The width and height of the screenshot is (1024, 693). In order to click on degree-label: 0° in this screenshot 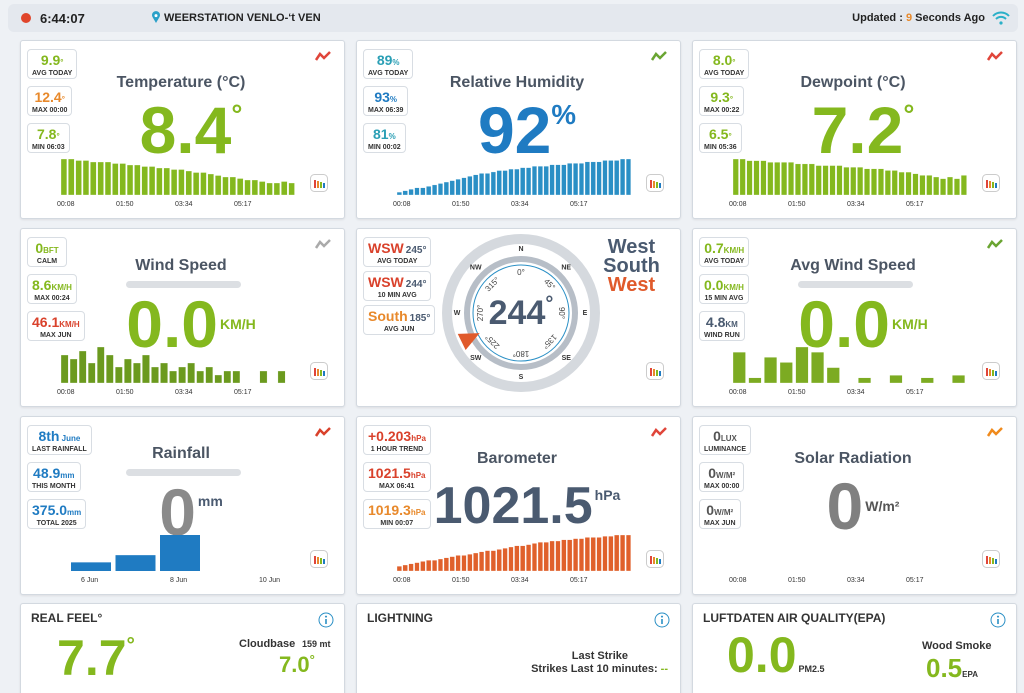, I will do `click(521, 272)`.